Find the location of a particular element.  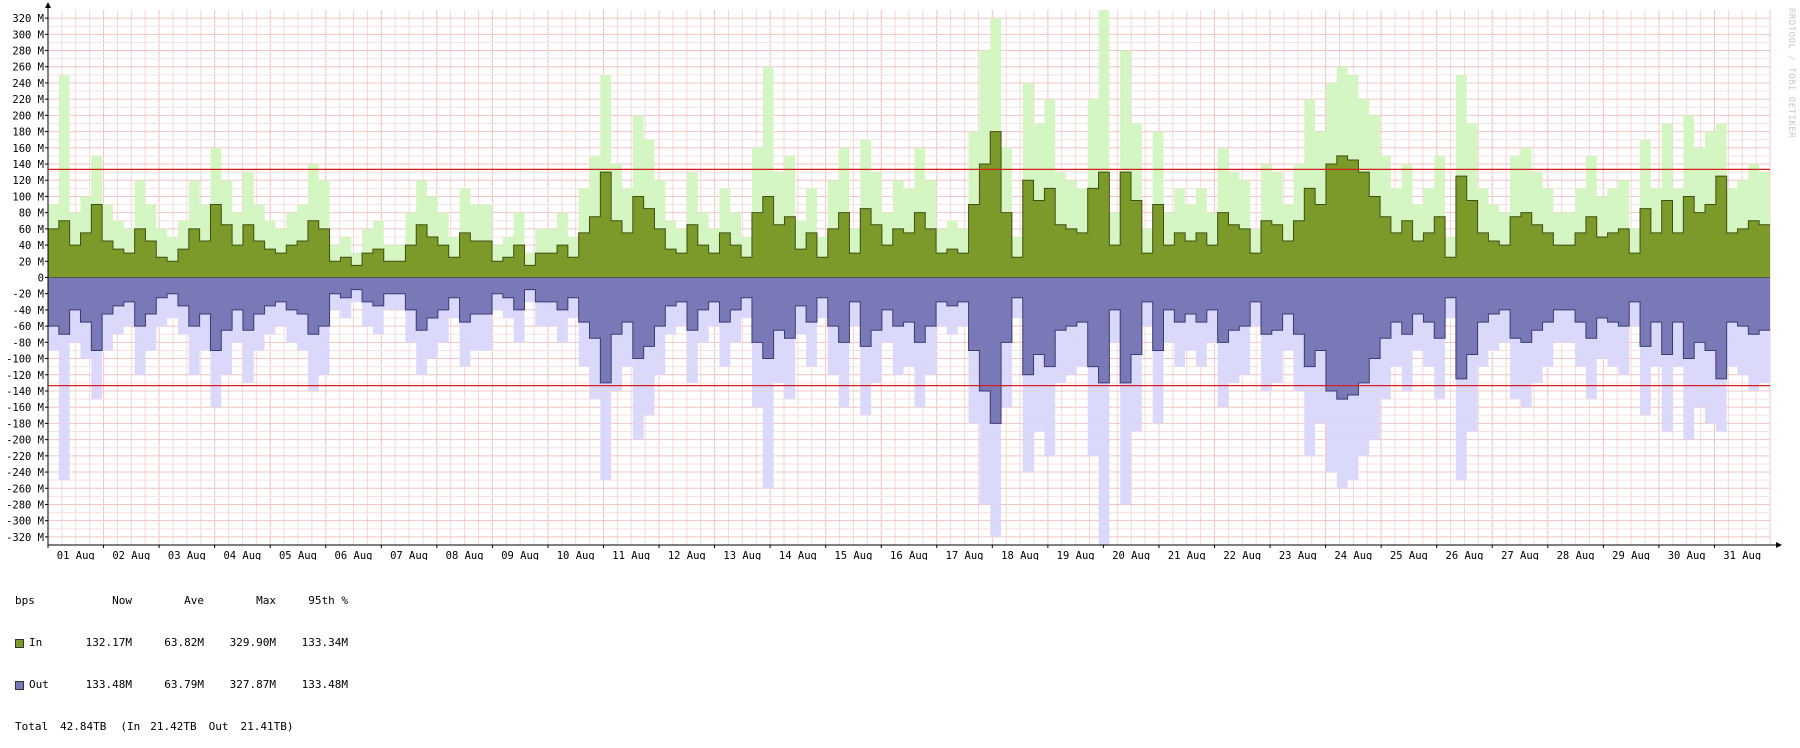

x-tick-label: 25 Aug is located at coordinates (1409, 555).